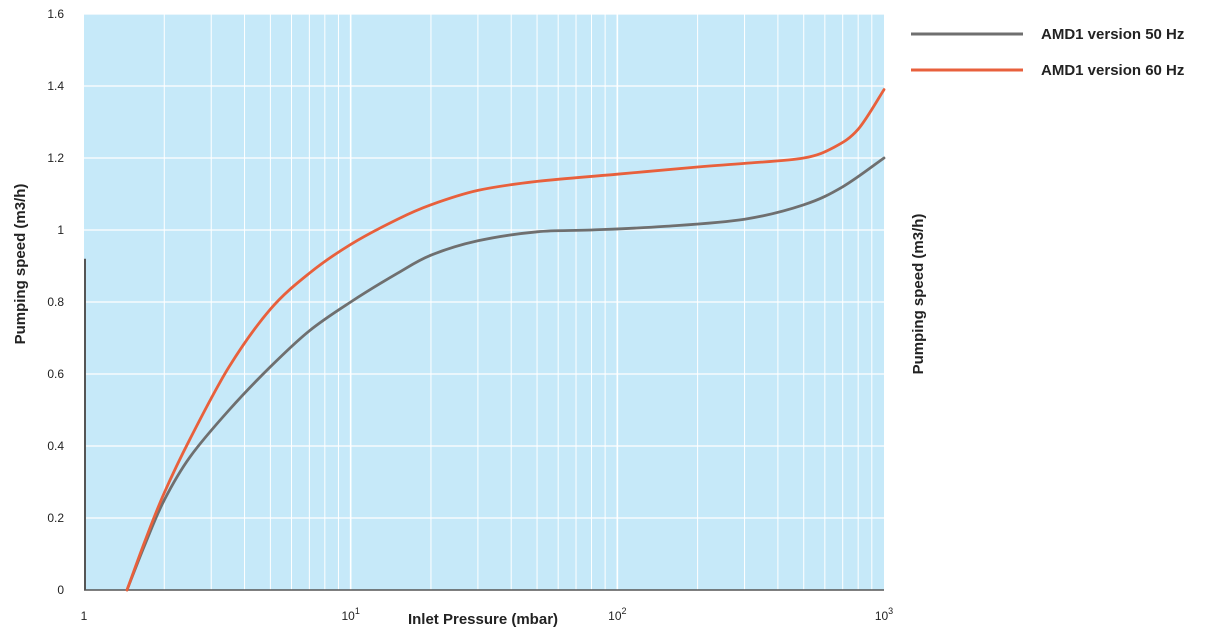  Describe the element at coordinates (55, 374) in the screenshot. I see `y-tick-label: 0.6` at that location.